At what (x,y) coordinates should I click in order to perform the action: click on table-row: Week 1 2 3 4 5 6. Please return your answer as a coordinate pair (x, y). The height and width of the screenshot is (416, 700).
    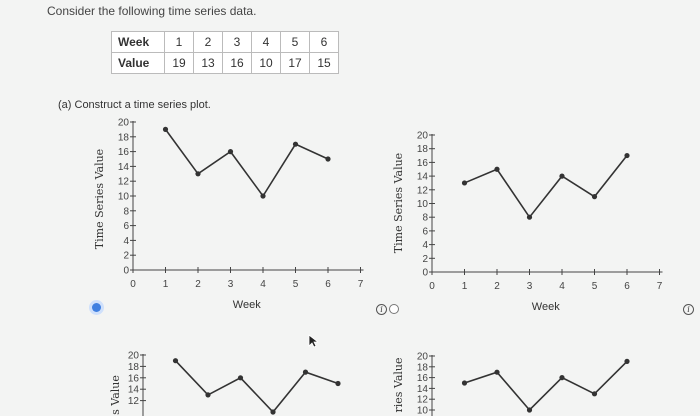
    Looking at the image, I should click on (225, 42).